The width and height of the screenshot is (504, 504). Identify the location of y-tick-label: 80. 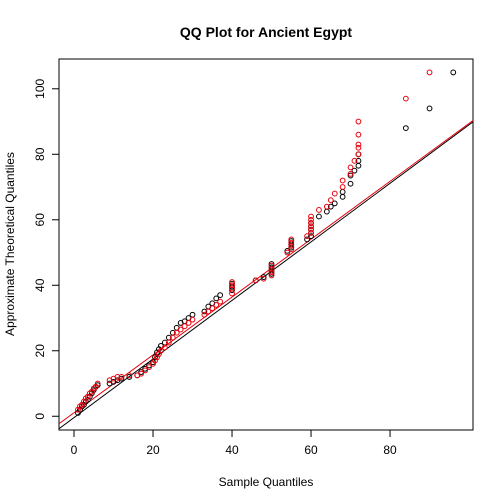
(40, 154).